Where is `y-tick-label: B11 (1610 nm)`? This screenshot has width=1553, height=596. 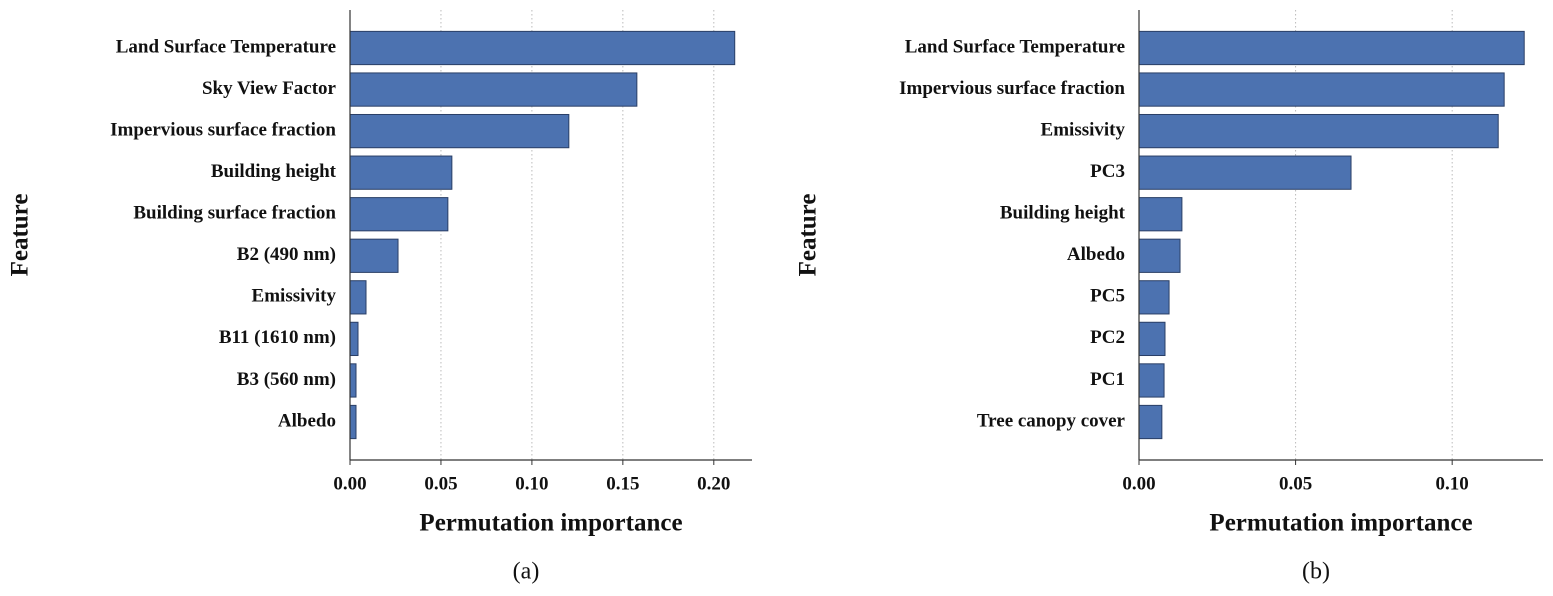
y-tick-label: B11 (1610 nm) is located at coordinates (277, 337).